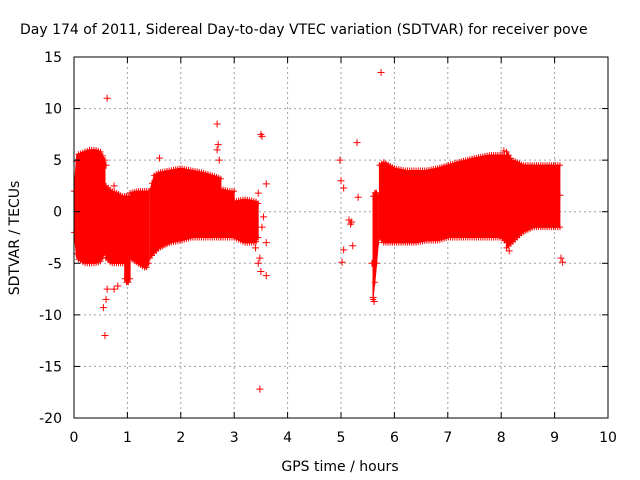 Image resolution: width=640 pixels, height=480 pixels. What do you see at coordinates (394, 438) in the screenshot?
I see `x-tick-label: 6` at bounding box center [394, 438].